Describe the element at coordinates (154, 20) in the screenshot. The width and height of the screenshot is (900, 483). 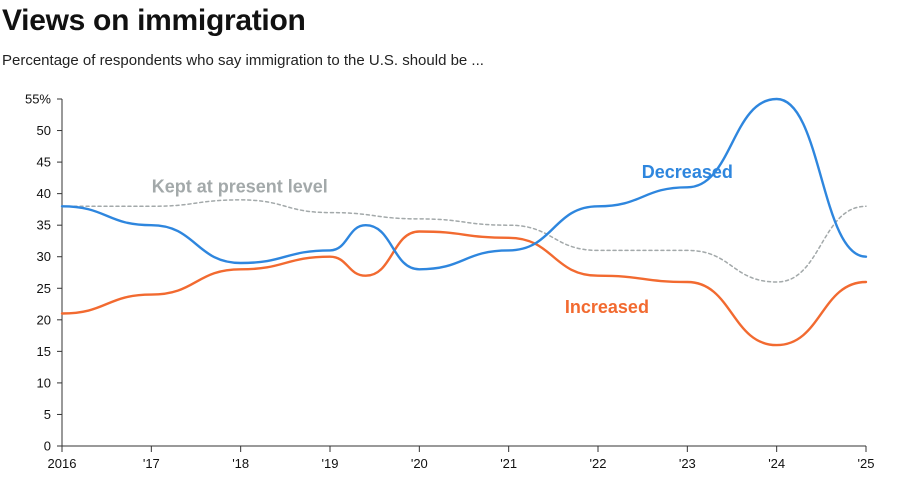
I see `chart-title: Views on immigration` at that location.